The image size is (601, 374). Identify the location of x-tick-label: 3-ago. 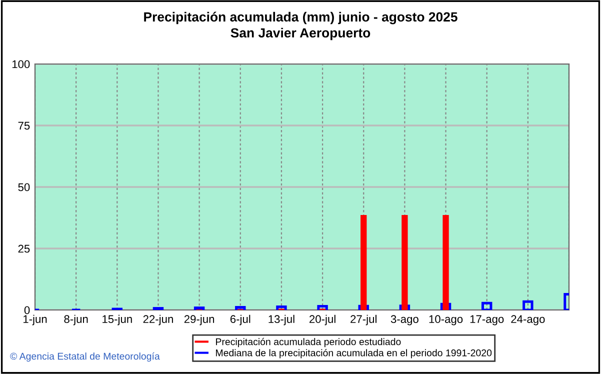
(404, 320).